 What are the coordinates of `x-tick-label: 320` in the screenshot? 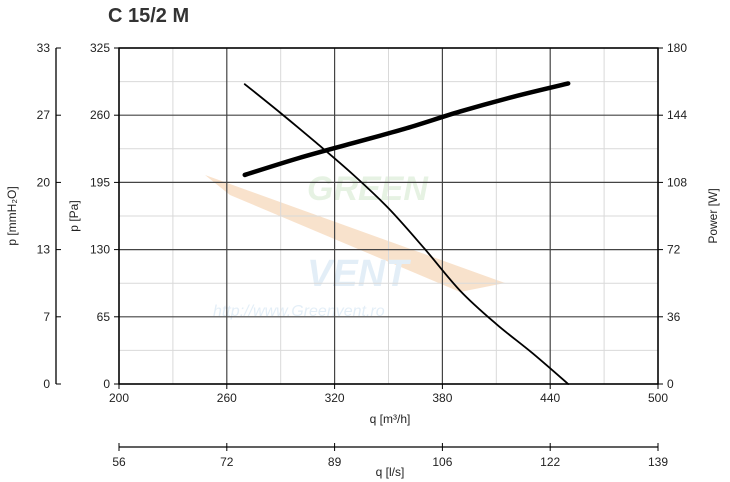 It's located at (335, 398).